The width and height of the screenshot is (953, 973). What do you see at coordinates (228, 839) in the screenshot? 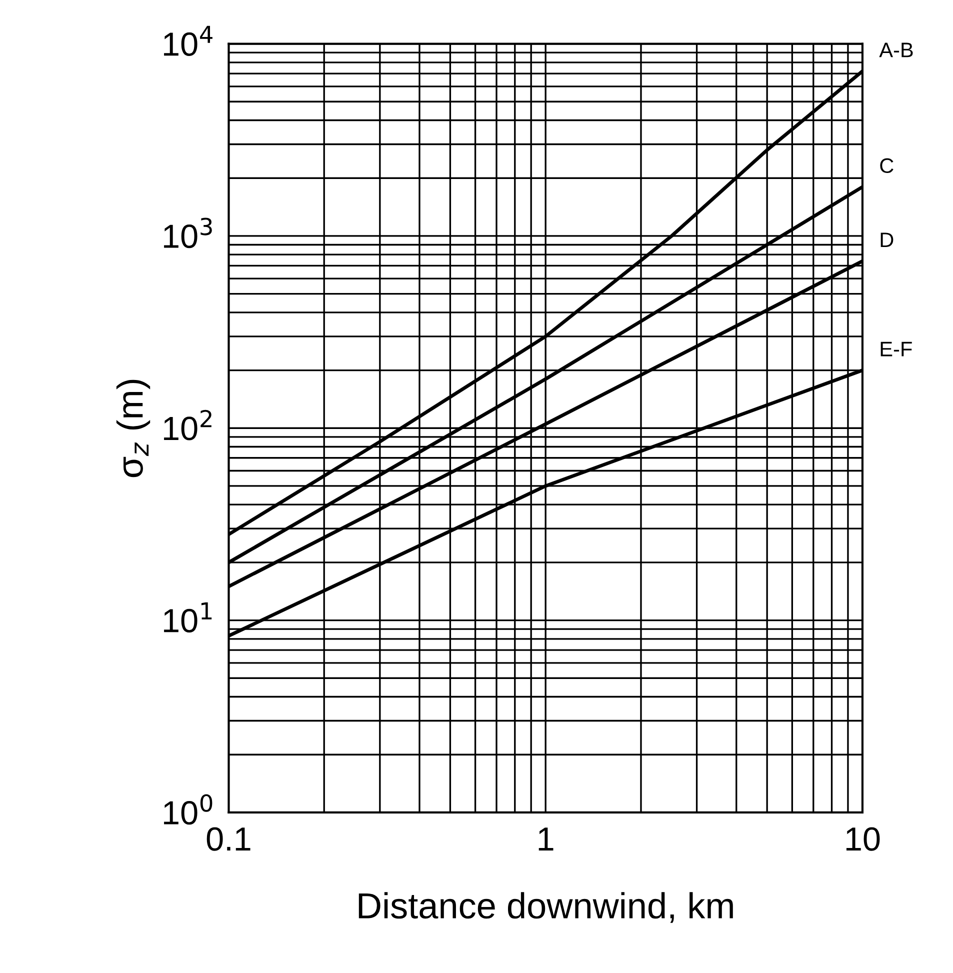
I see `x-tick-label: 0.1` at bounding box center [228, 839].